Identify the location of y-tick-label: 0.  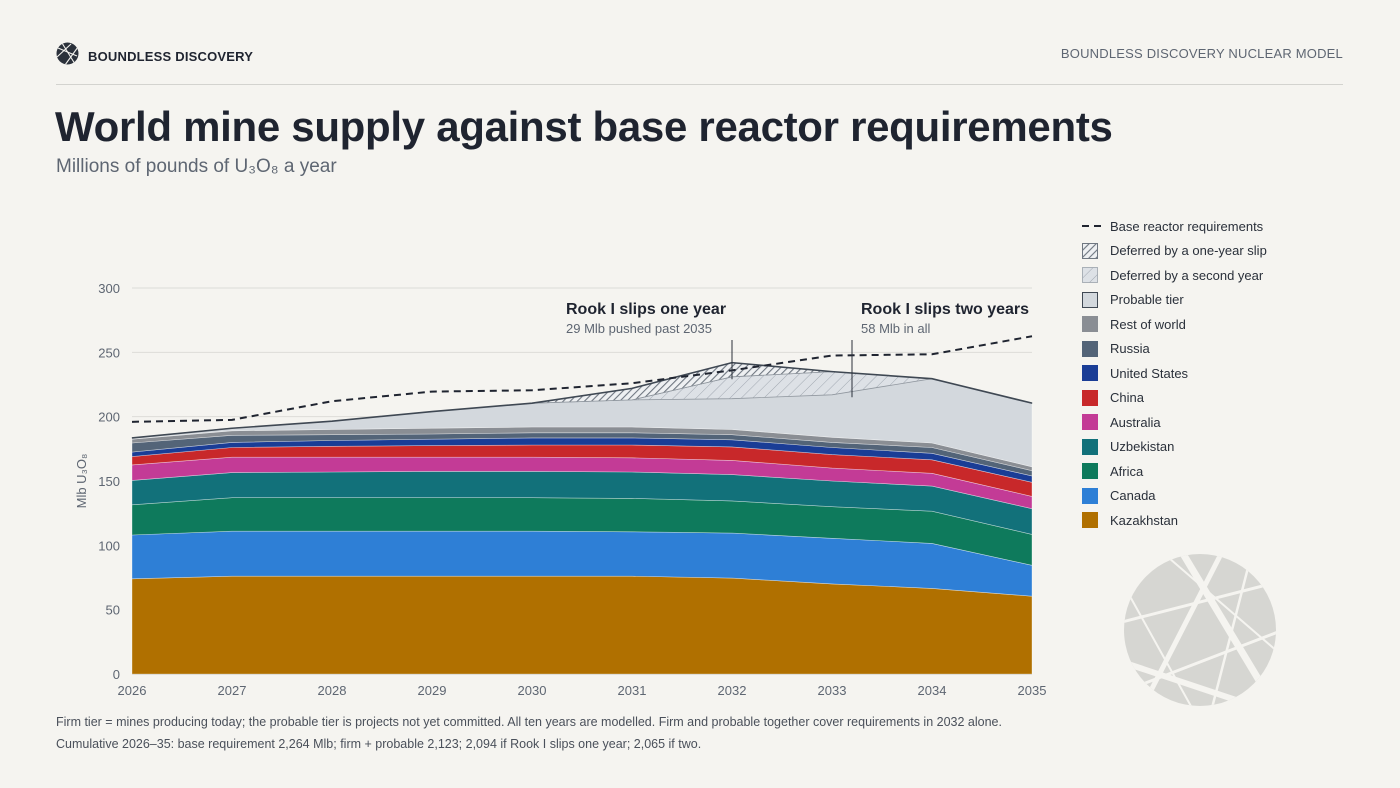
(116, 674).